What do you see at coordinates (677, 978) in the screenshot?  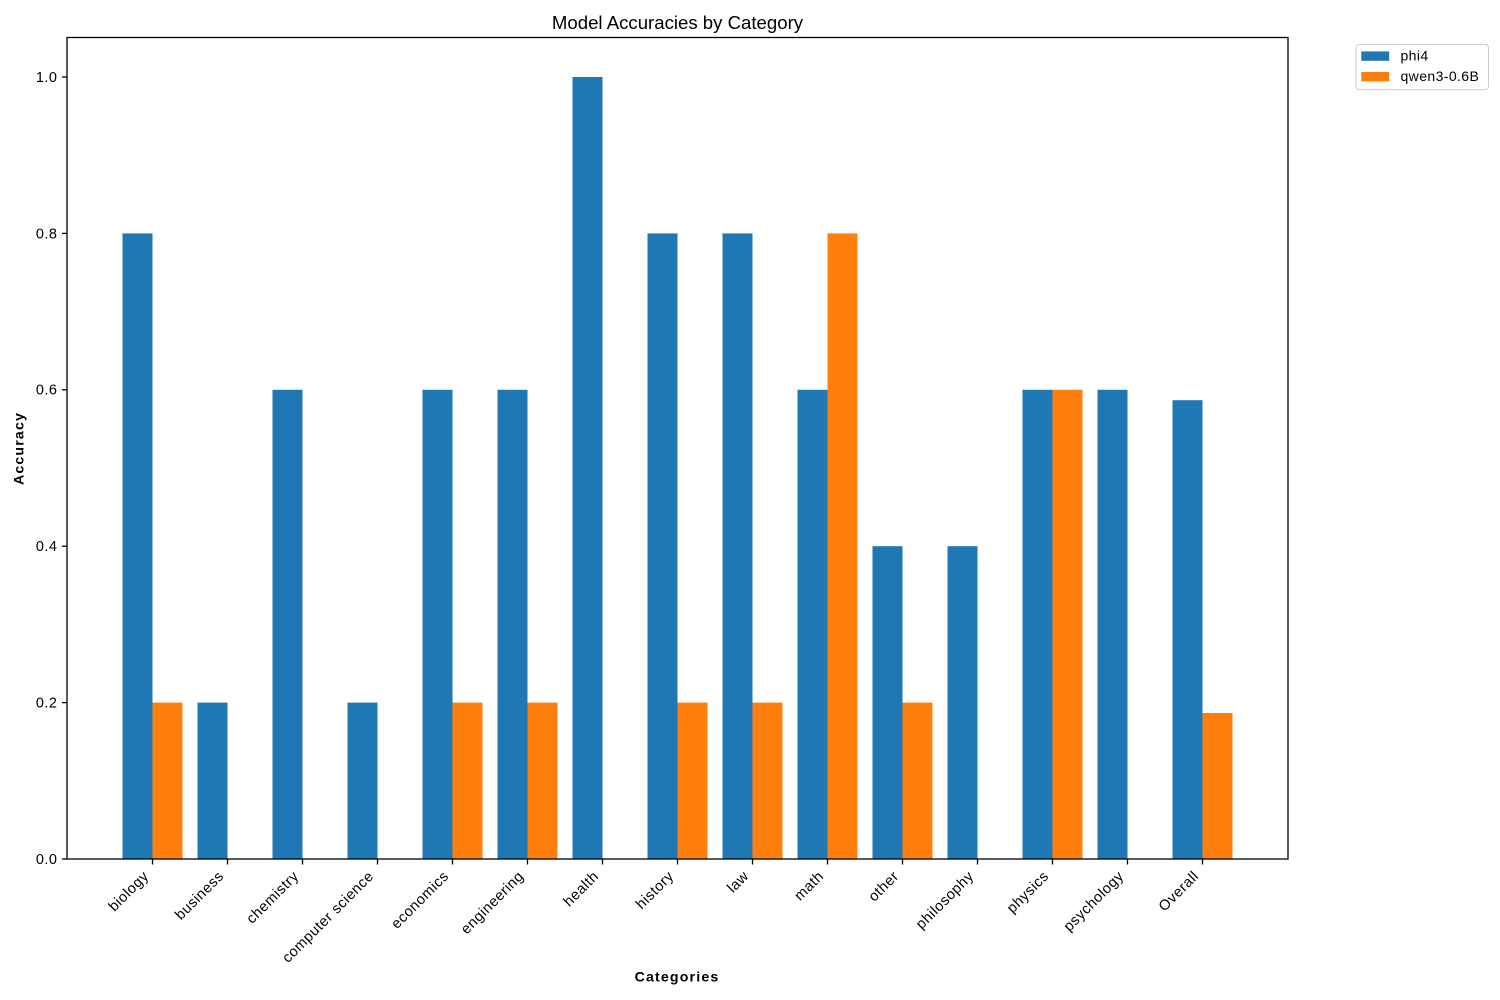 I see `svg-text: Categories` at bounding box center [677, 978].